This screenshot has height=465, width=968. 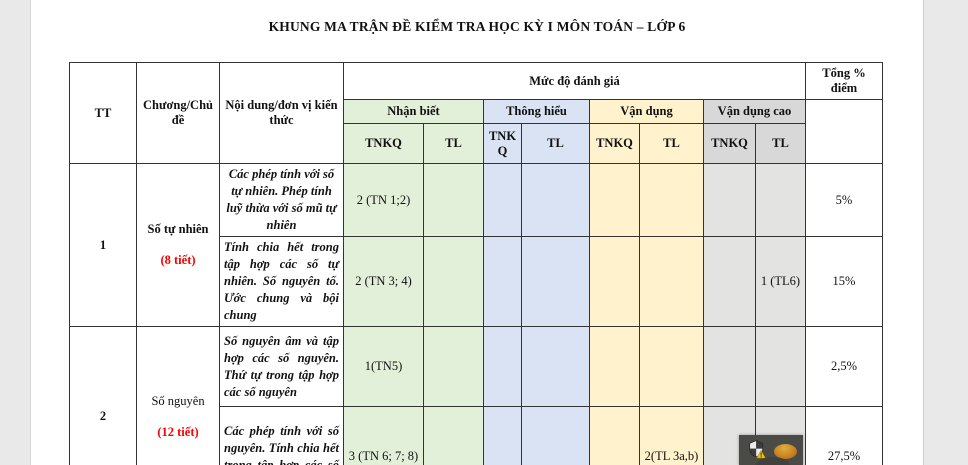 What do you see at coordinates (844, 81) in the screenshot?
I see `header-total-percent: Tổng % điểm` at bounding box center [844, 81].